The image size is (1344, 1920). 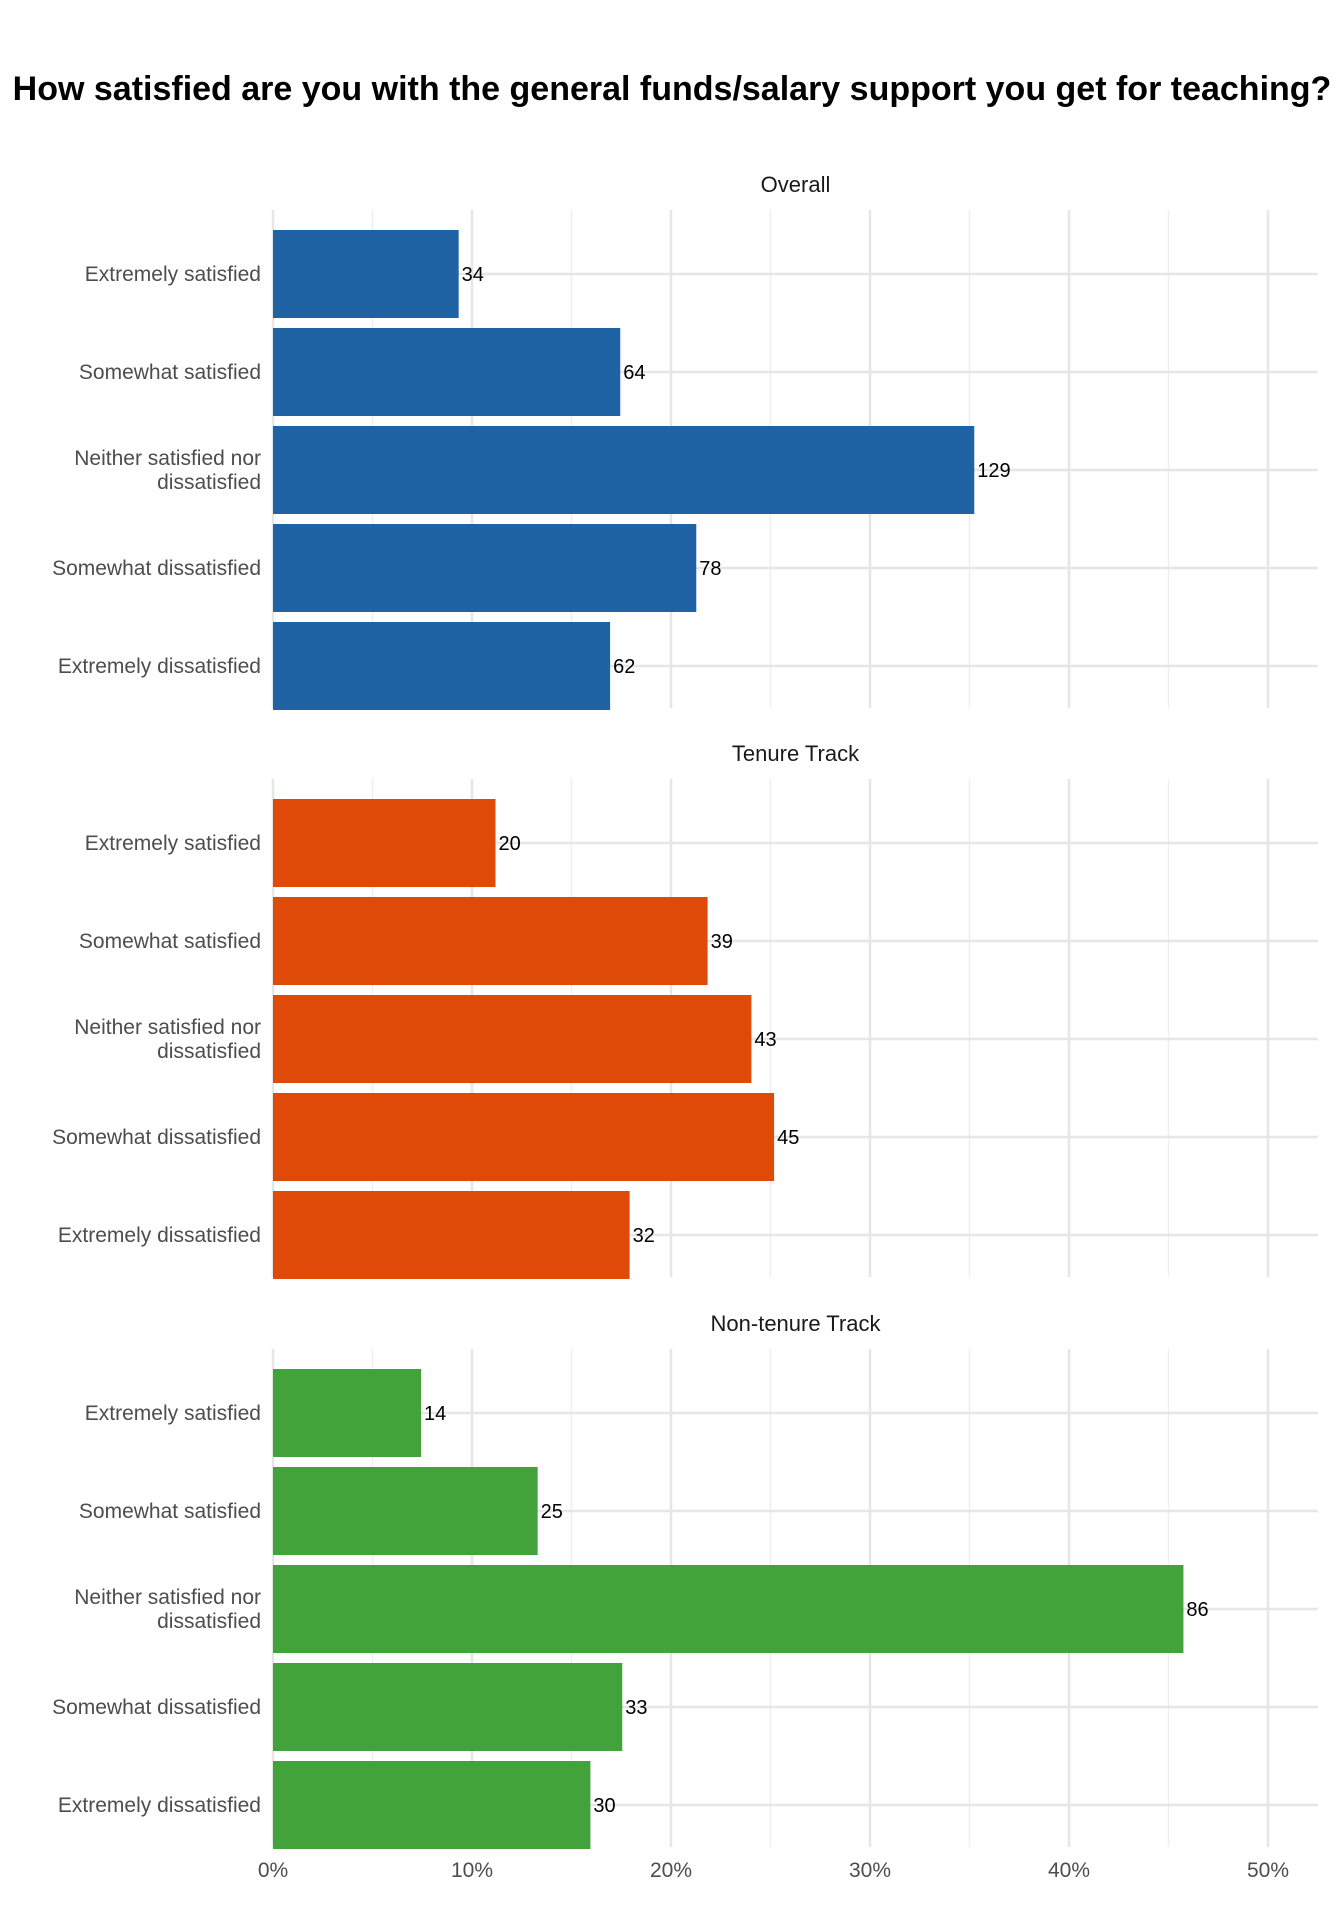 What do you see at coordinates (1268, 1870) in the screenshot?
I see `x-tick-label: 50%` at bounding box center [1268, 1870].